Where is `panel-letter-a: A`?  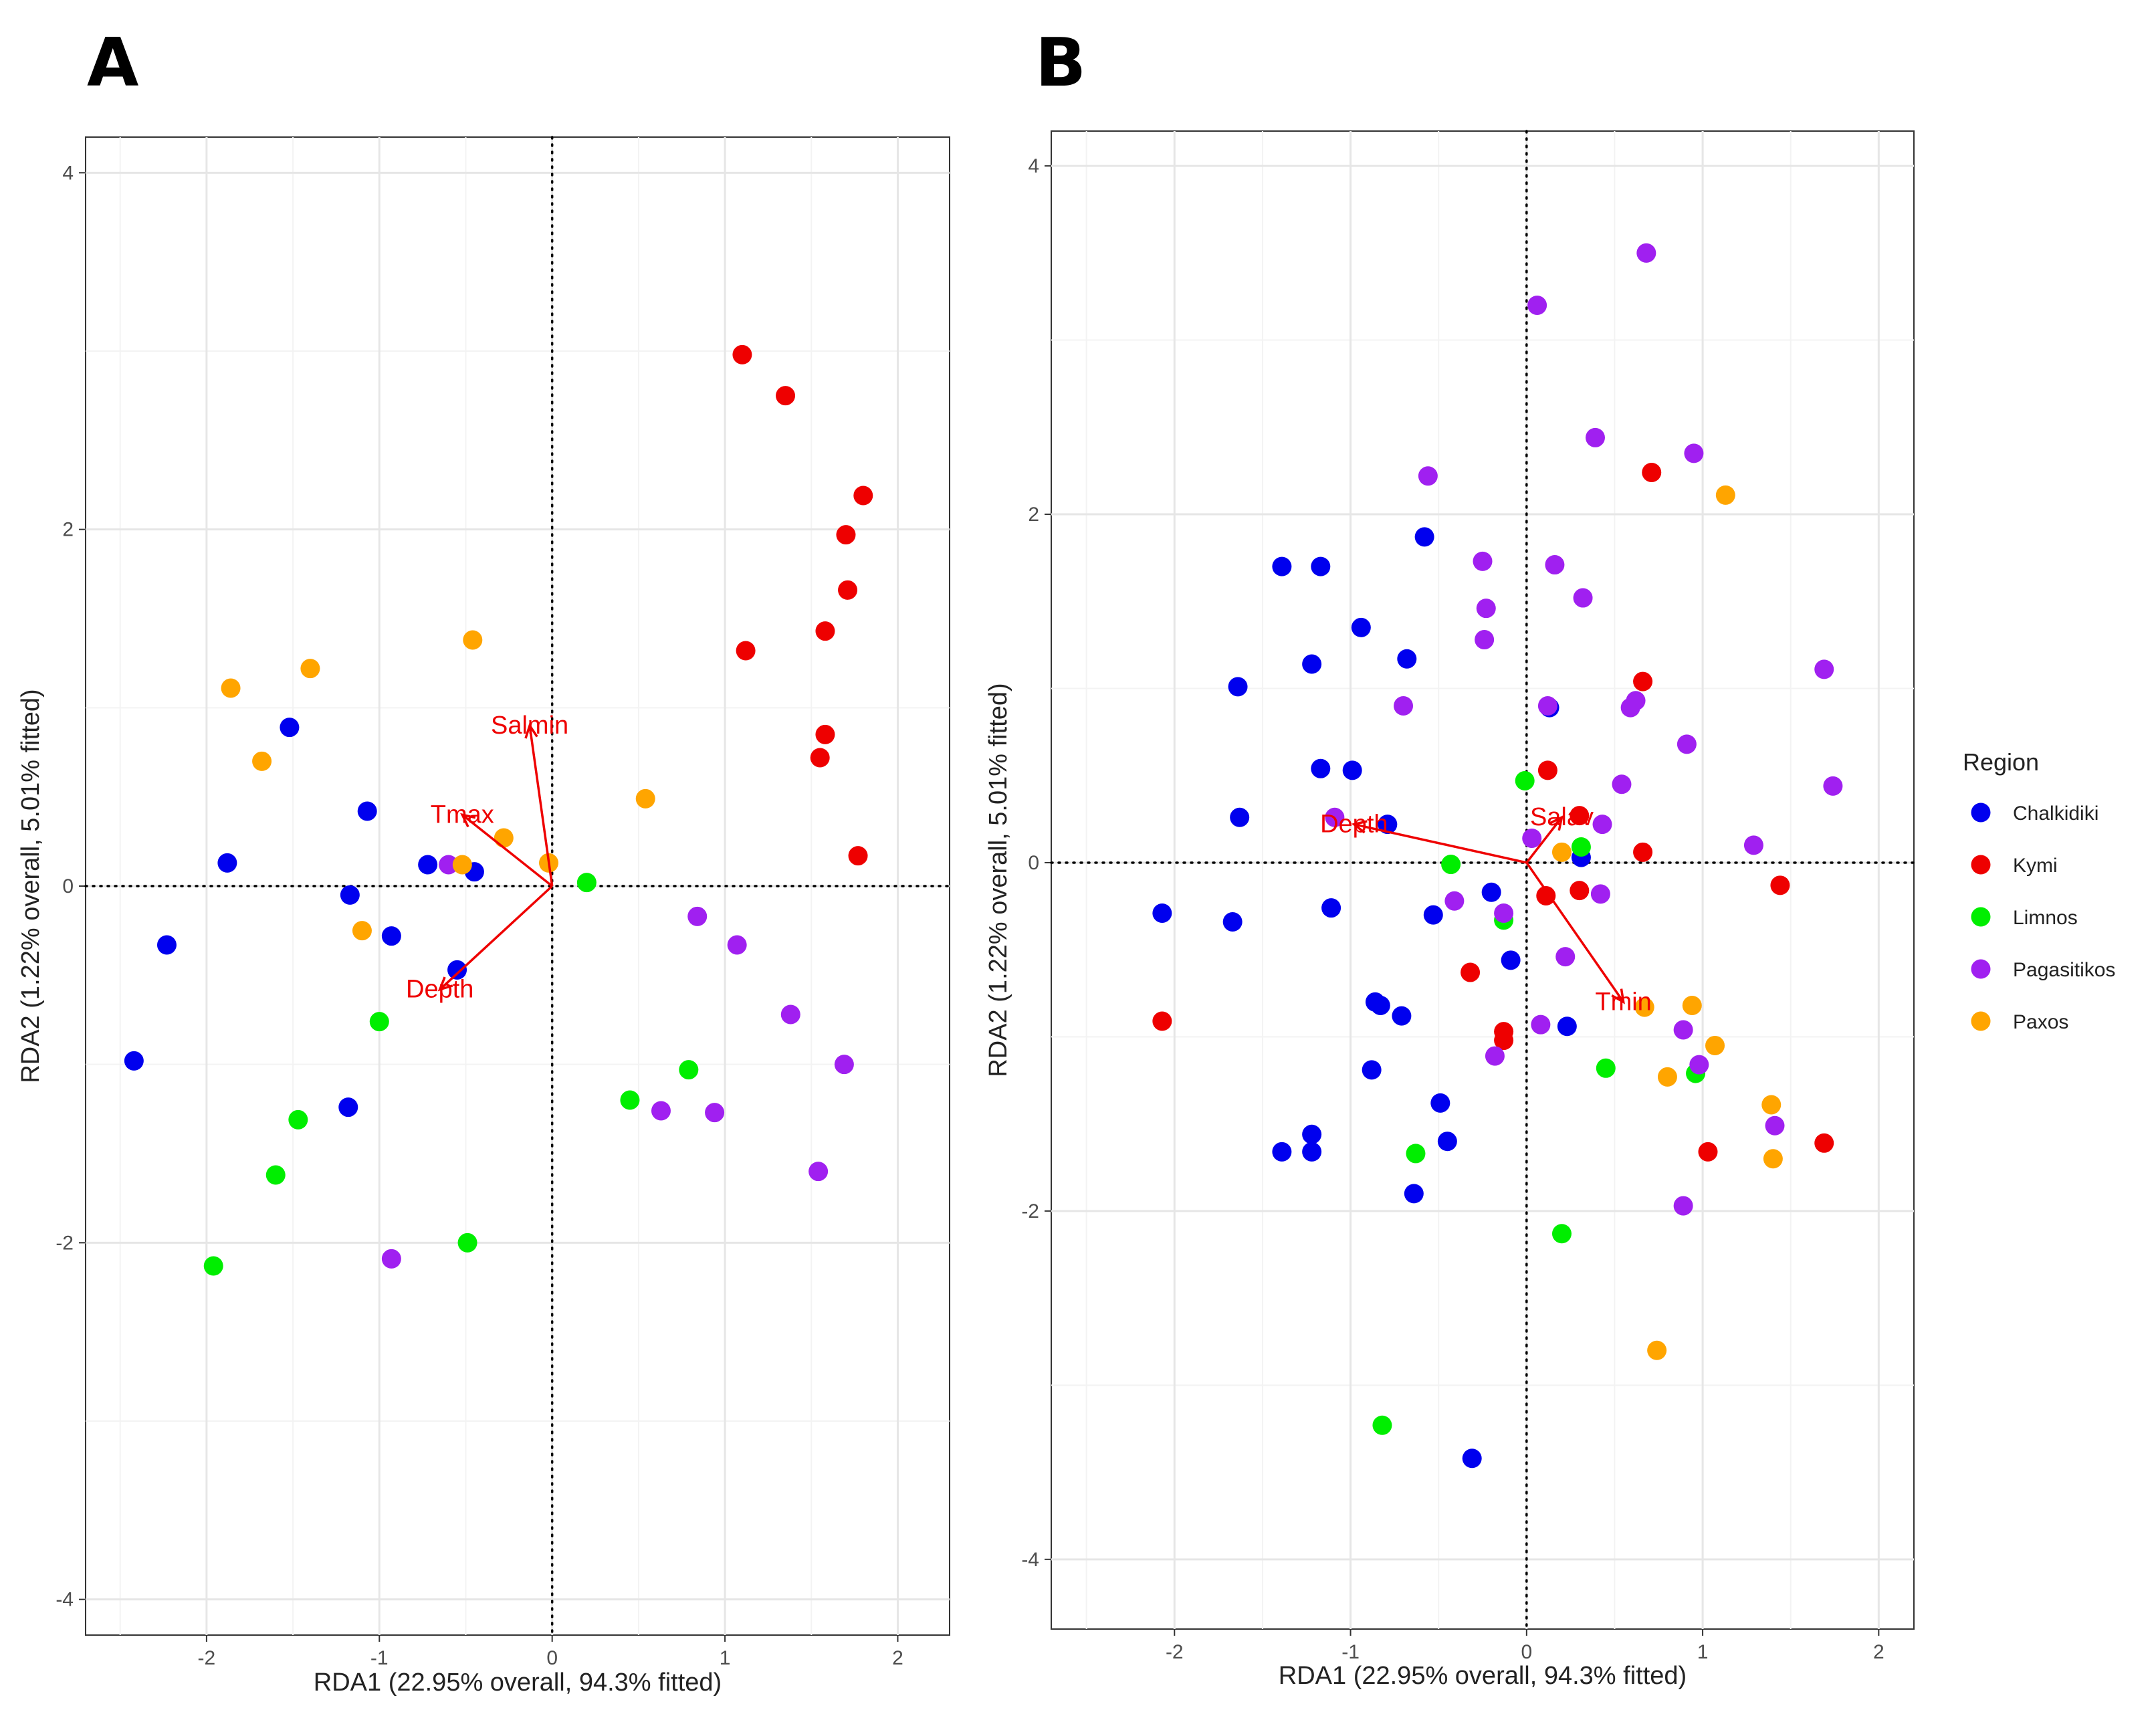
panel-letter-a: A is located at coordinates (112, 63).